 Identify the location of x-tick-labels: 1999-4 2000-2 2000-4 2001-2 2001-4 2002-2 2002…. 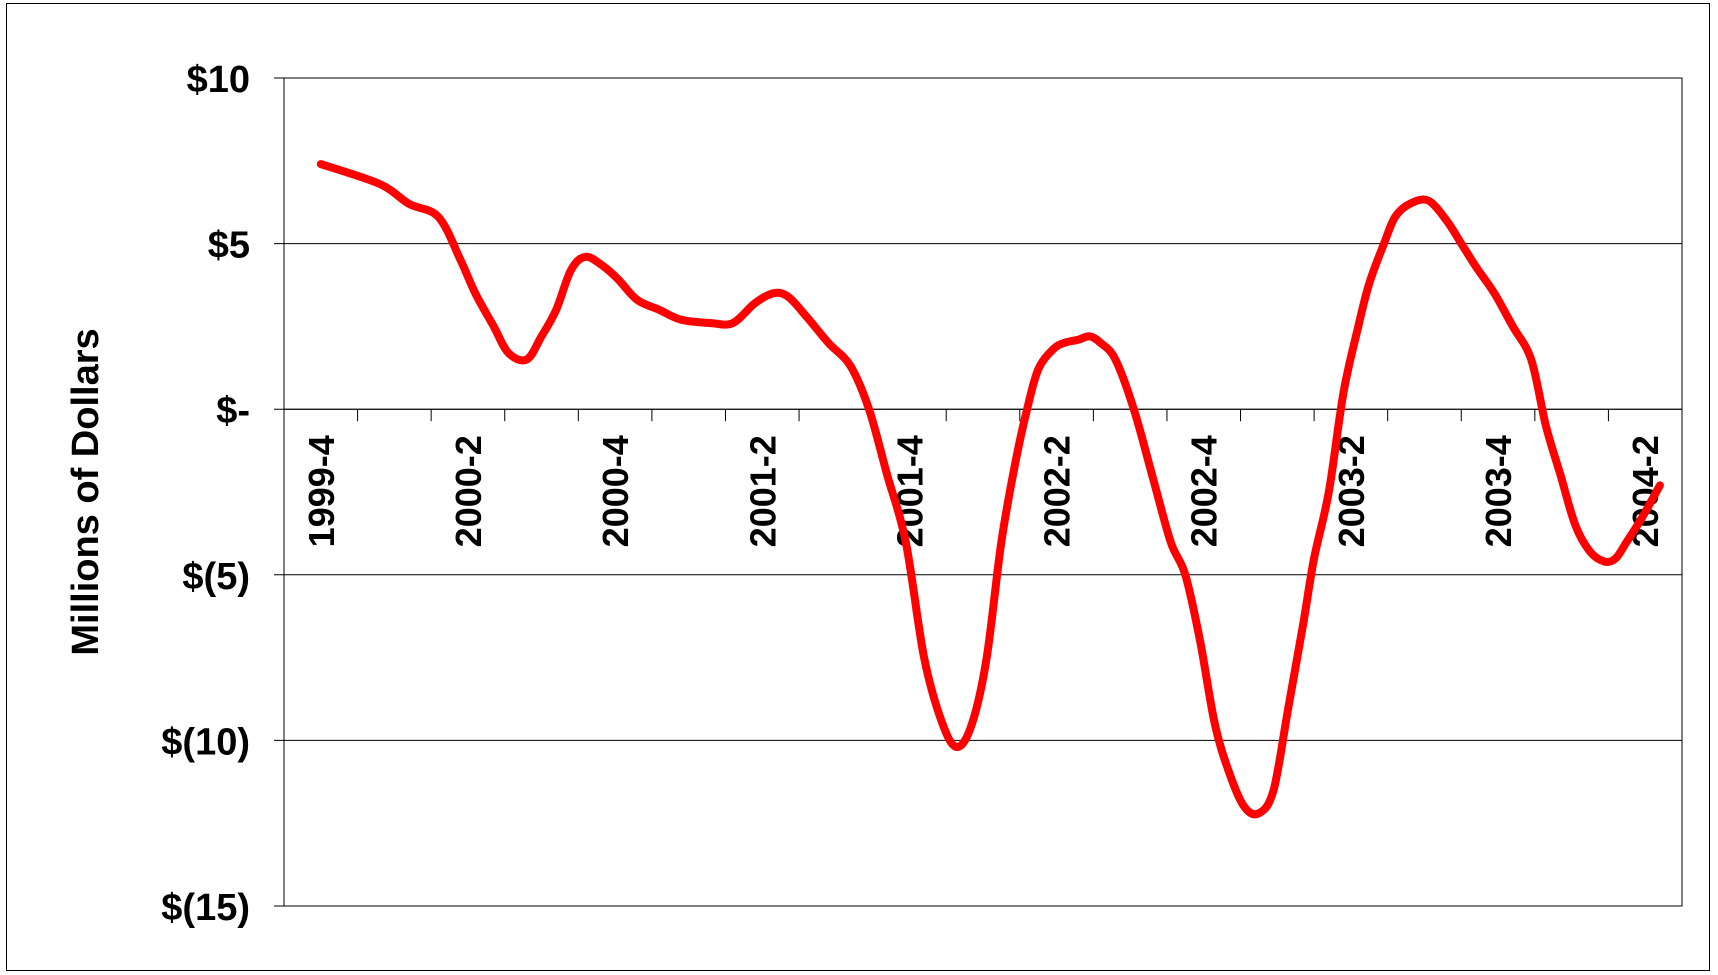
(983, 491).